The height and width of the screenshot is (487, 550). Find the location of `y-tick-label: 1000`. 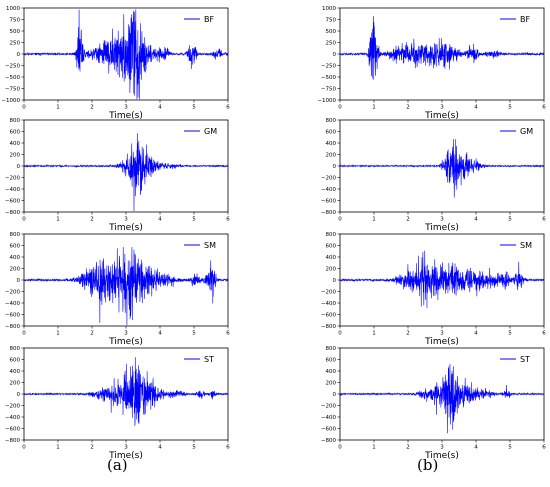

y-tick-label: 1000 is located at coordinates (329, 9).